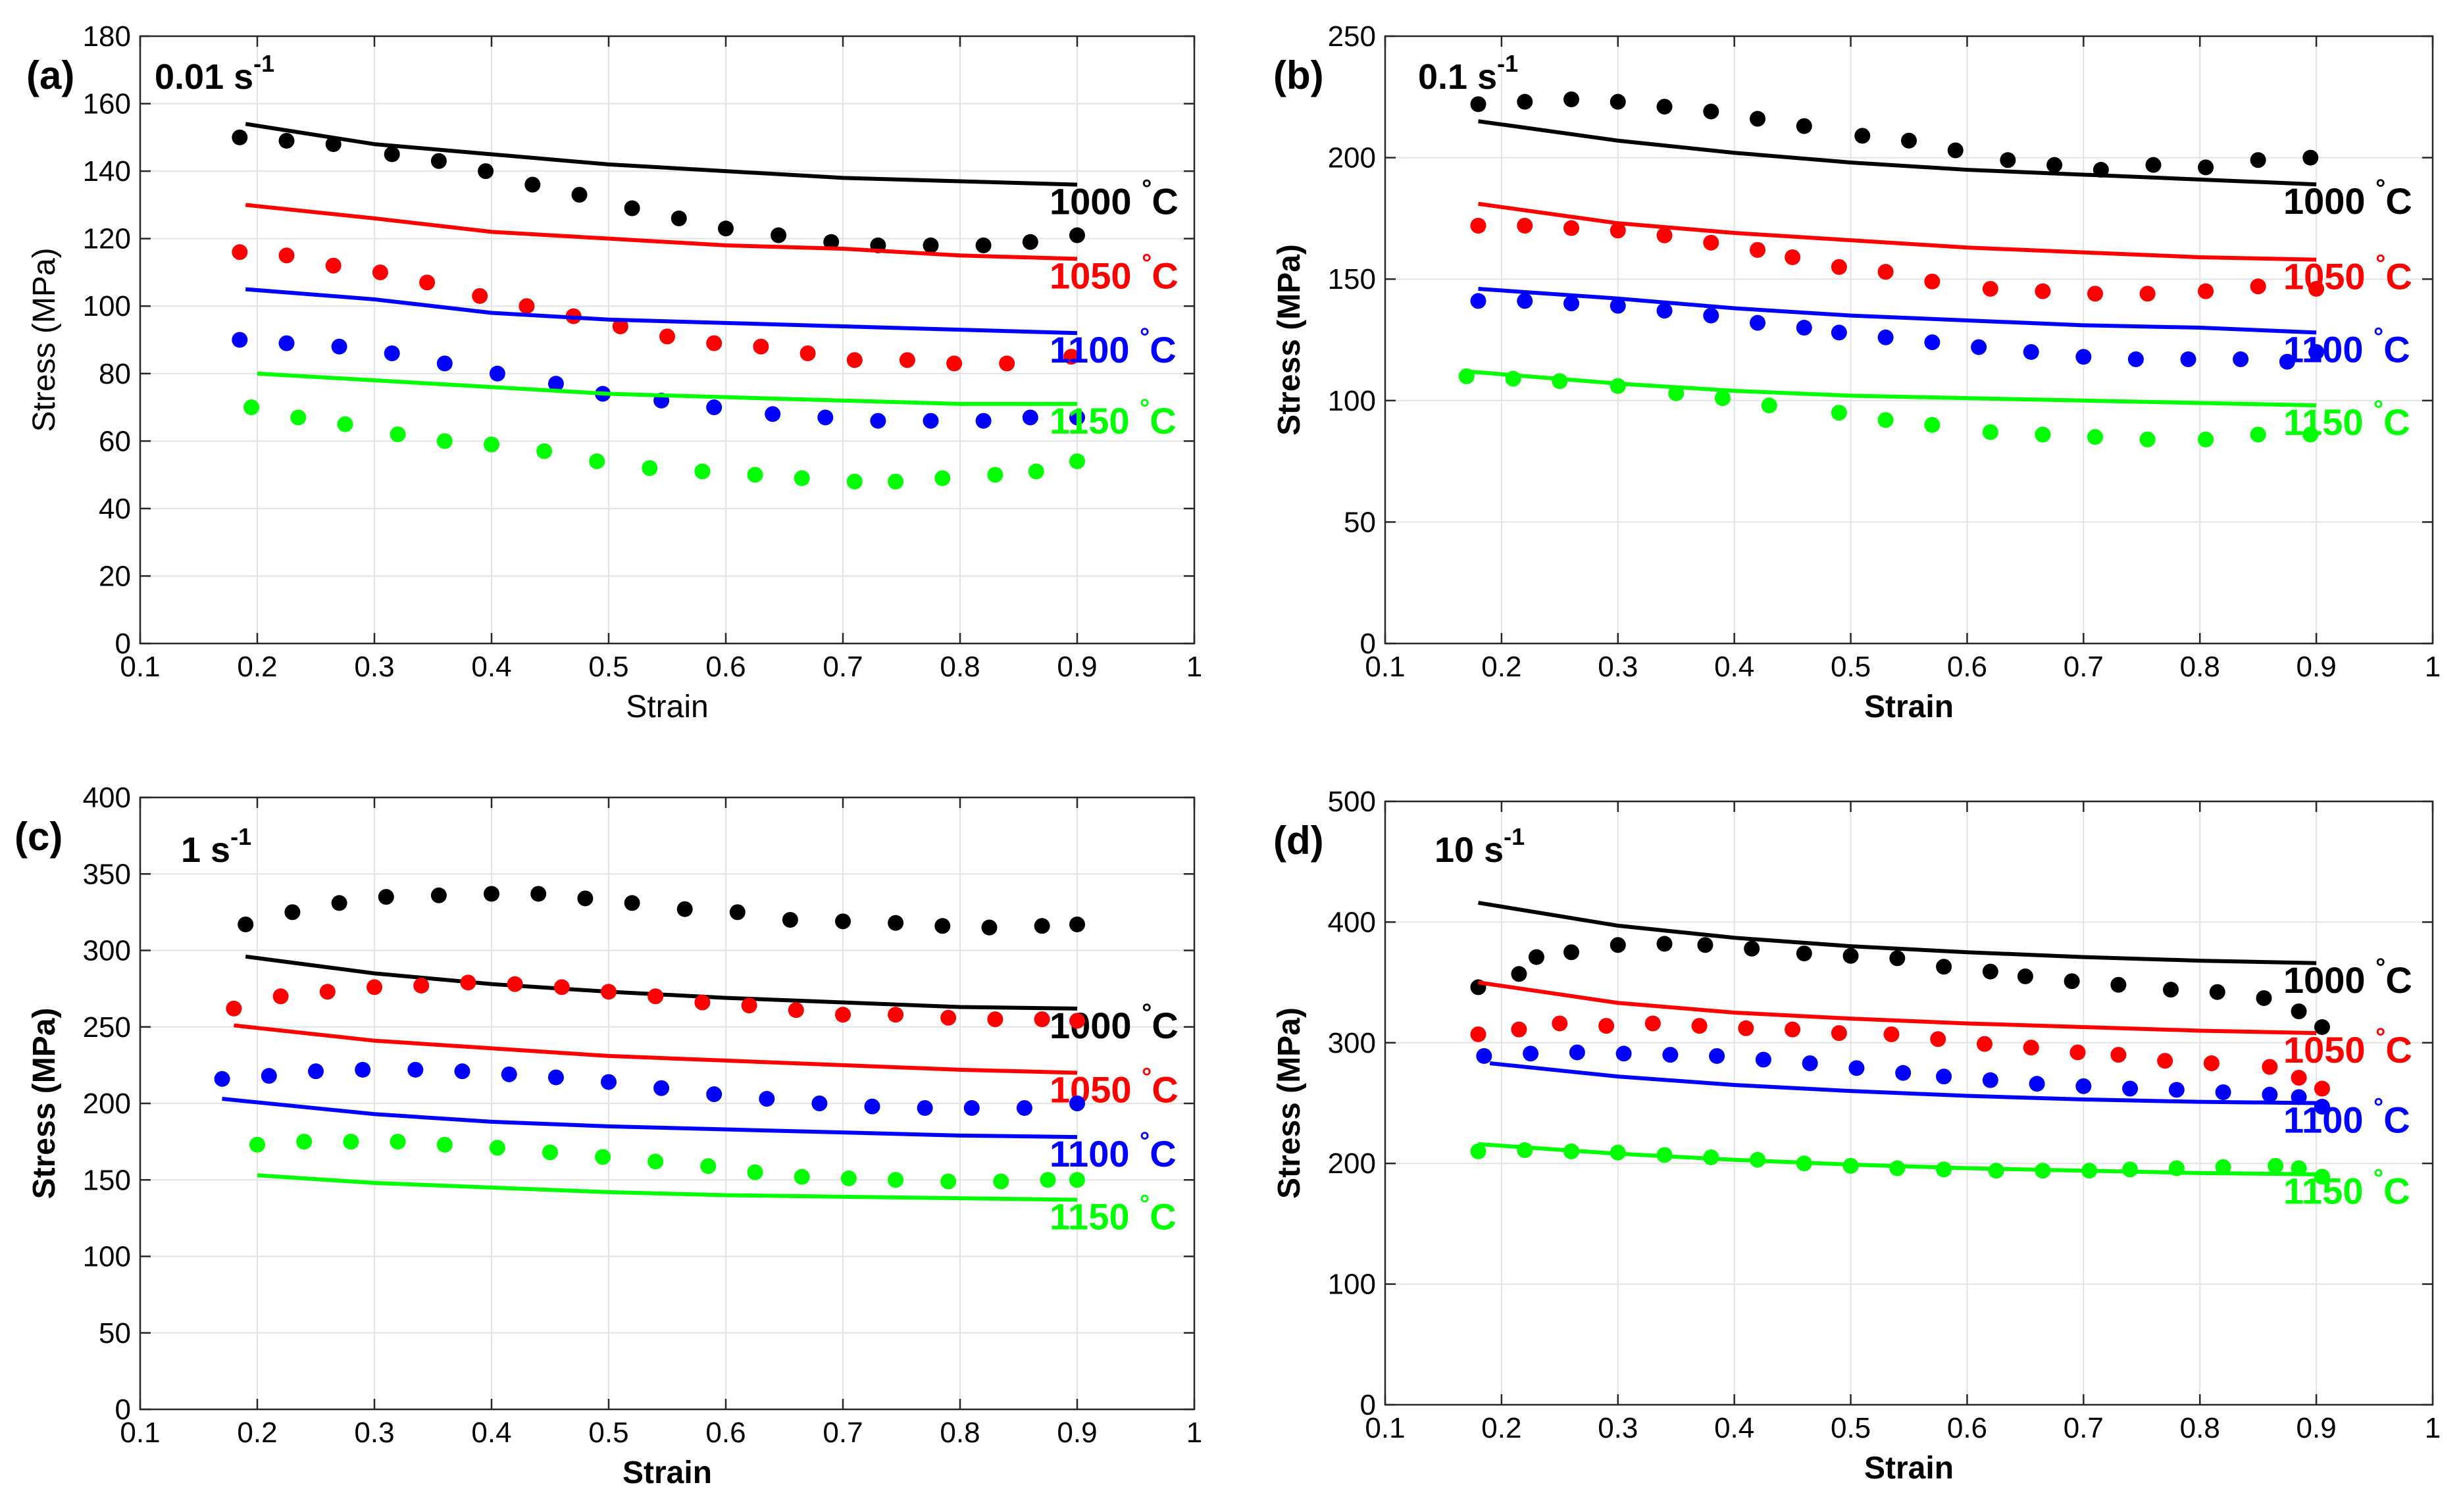  I want to click on x-tick-label: 1, so click(1194, 1433).